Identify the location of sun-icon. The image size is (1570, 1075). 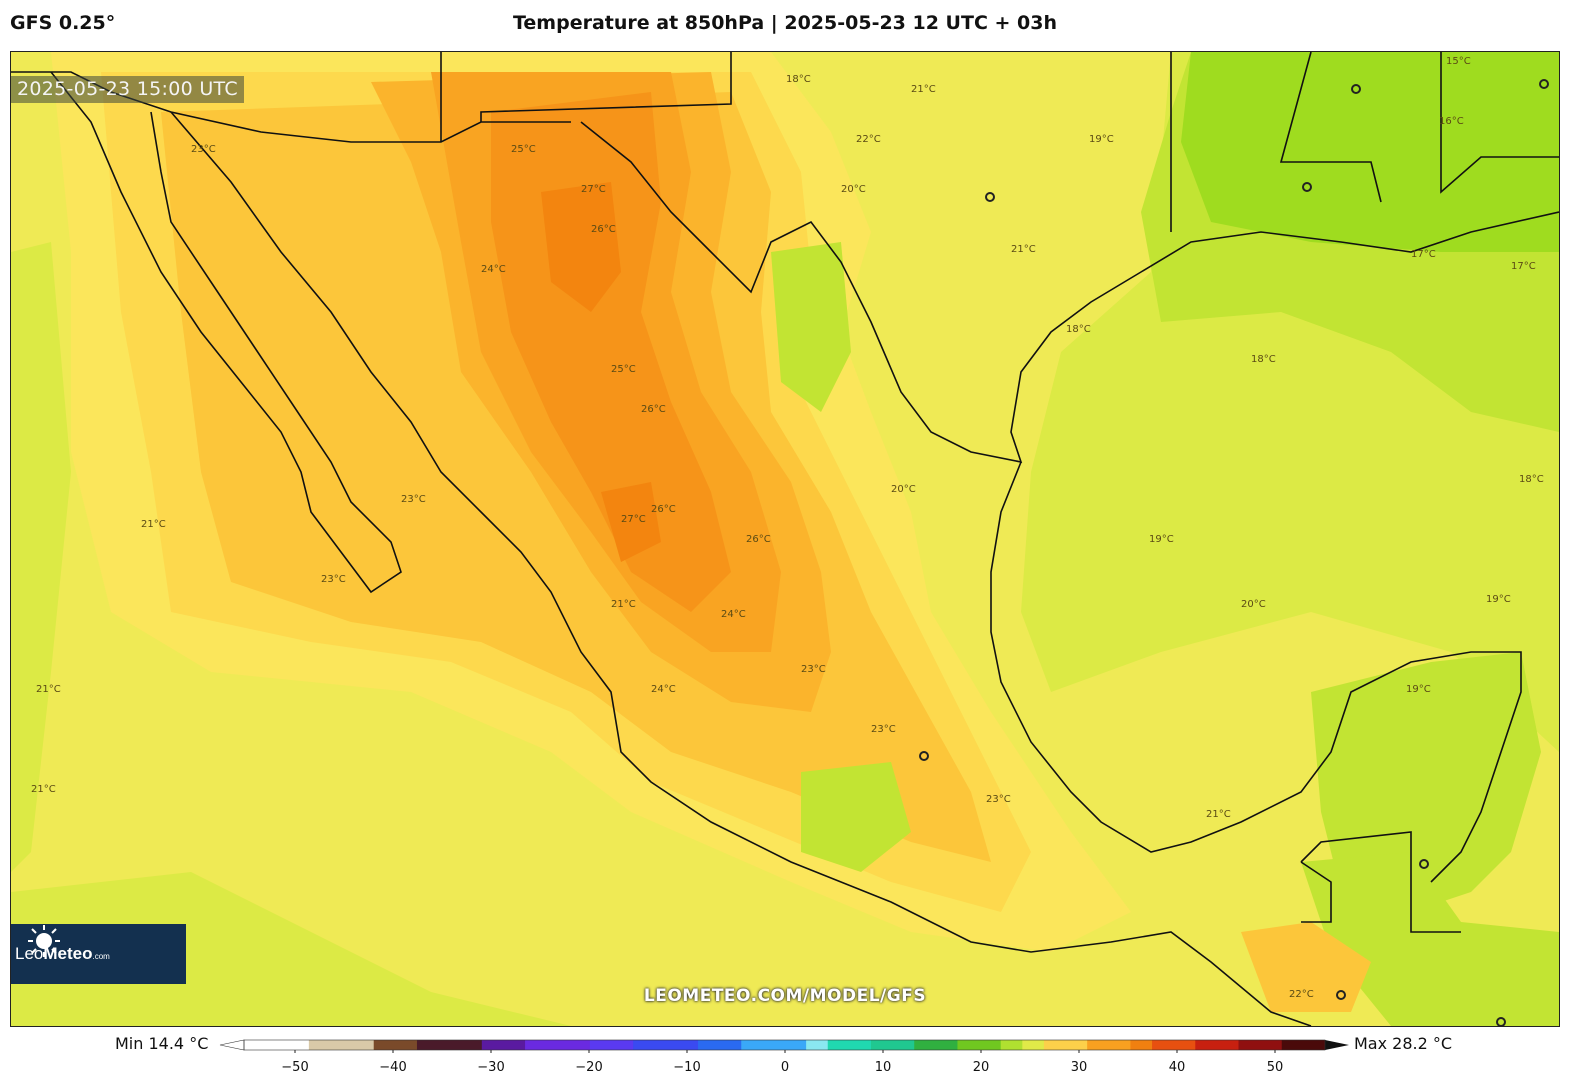
(44, 941).